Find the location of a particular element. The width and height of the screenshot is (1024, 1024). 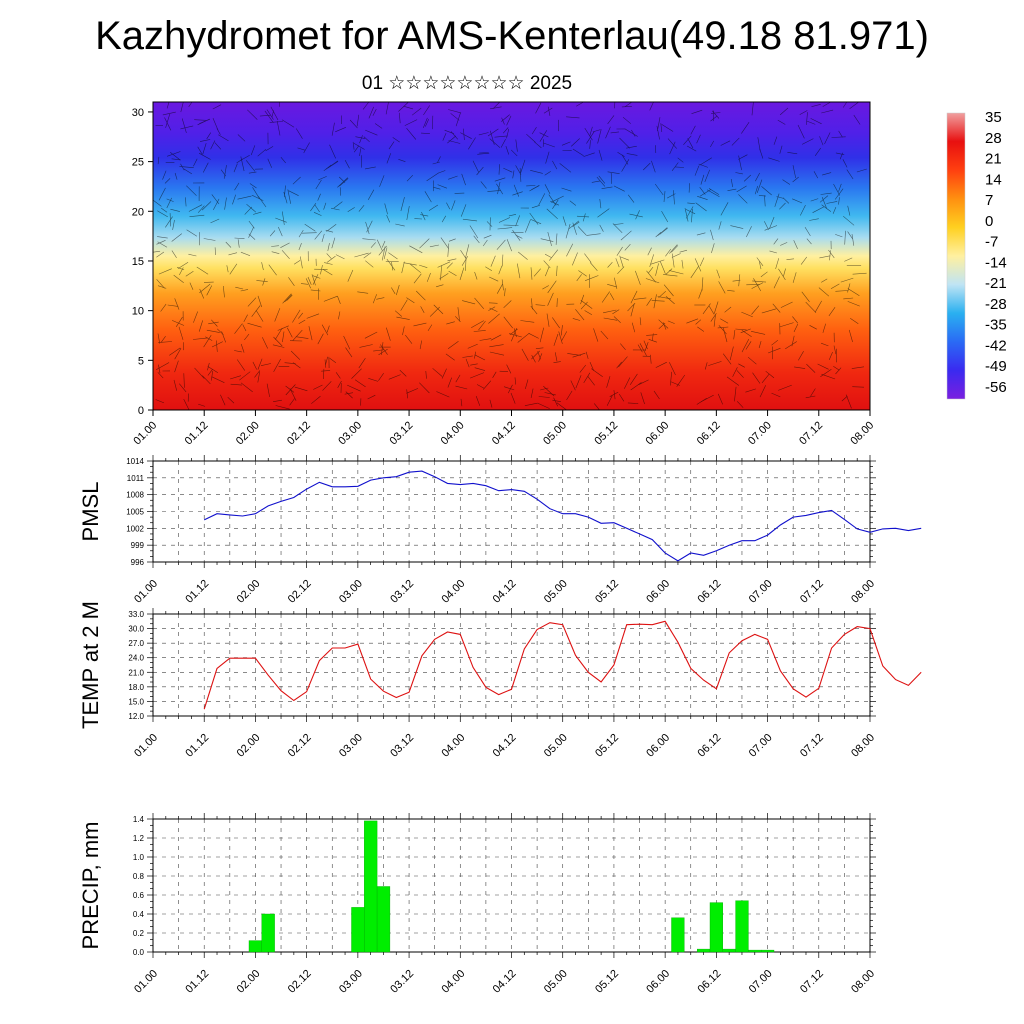

y-tick-label: 1.4 is located at coordinates (139, 819).